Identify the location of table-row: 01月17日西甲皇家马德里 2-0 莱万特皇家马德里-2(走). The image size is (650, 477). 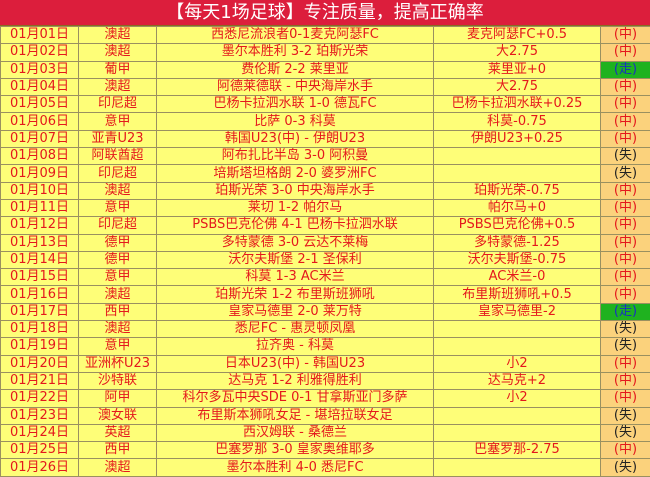
(325, 311).